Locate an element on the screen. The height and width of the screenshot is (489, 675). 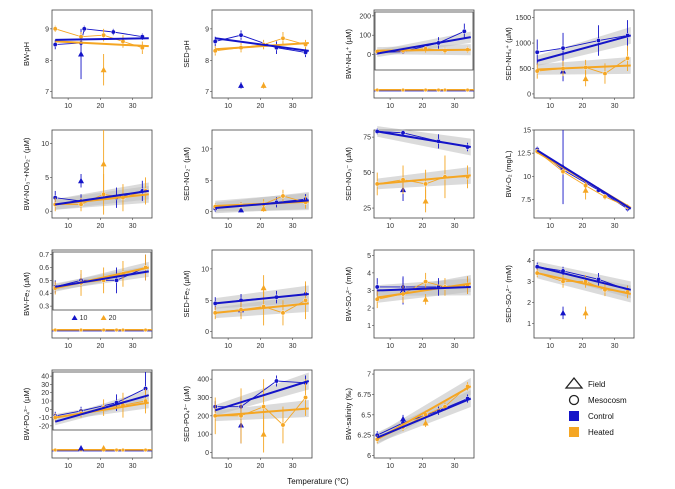
y-tick-label: 0.6 is located at coordinates (44, 268).